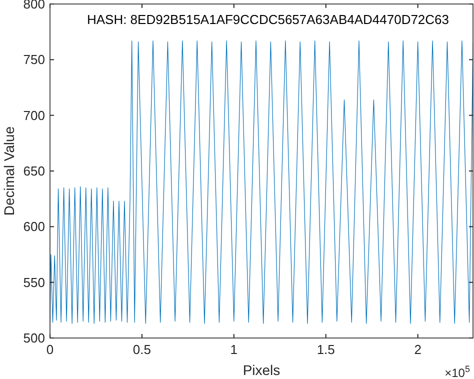 Image resolution: width=474 pixels, height=379 pixels. What do you see at coordinates (34, 338) in the screenshot?
I see `y-tick-label: 500` at bounding box center [34, 338].